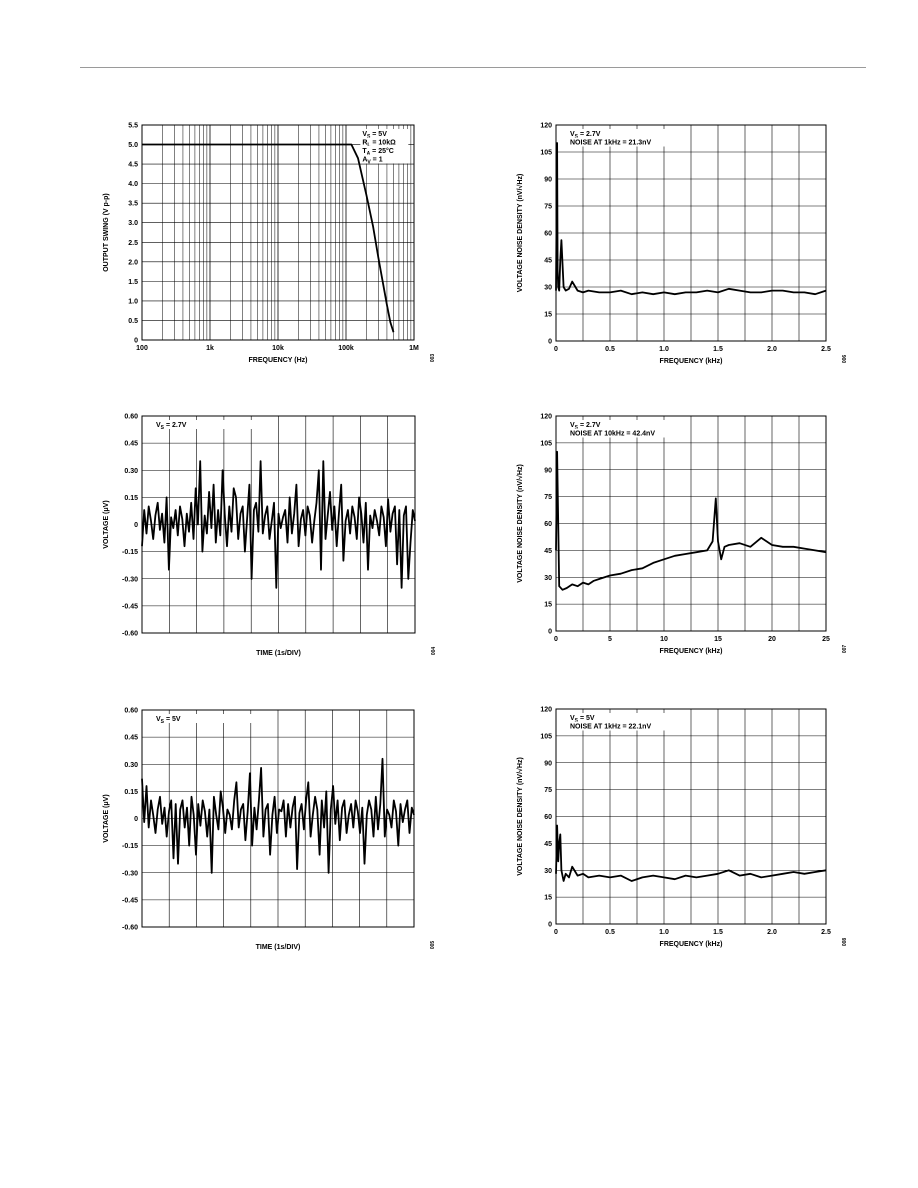 The height and width of the screenshot is (1188, 918). What do you see at coordinates (473, 67) in the screenshot?
I see `header-rule` at bounding box center [473, 67].